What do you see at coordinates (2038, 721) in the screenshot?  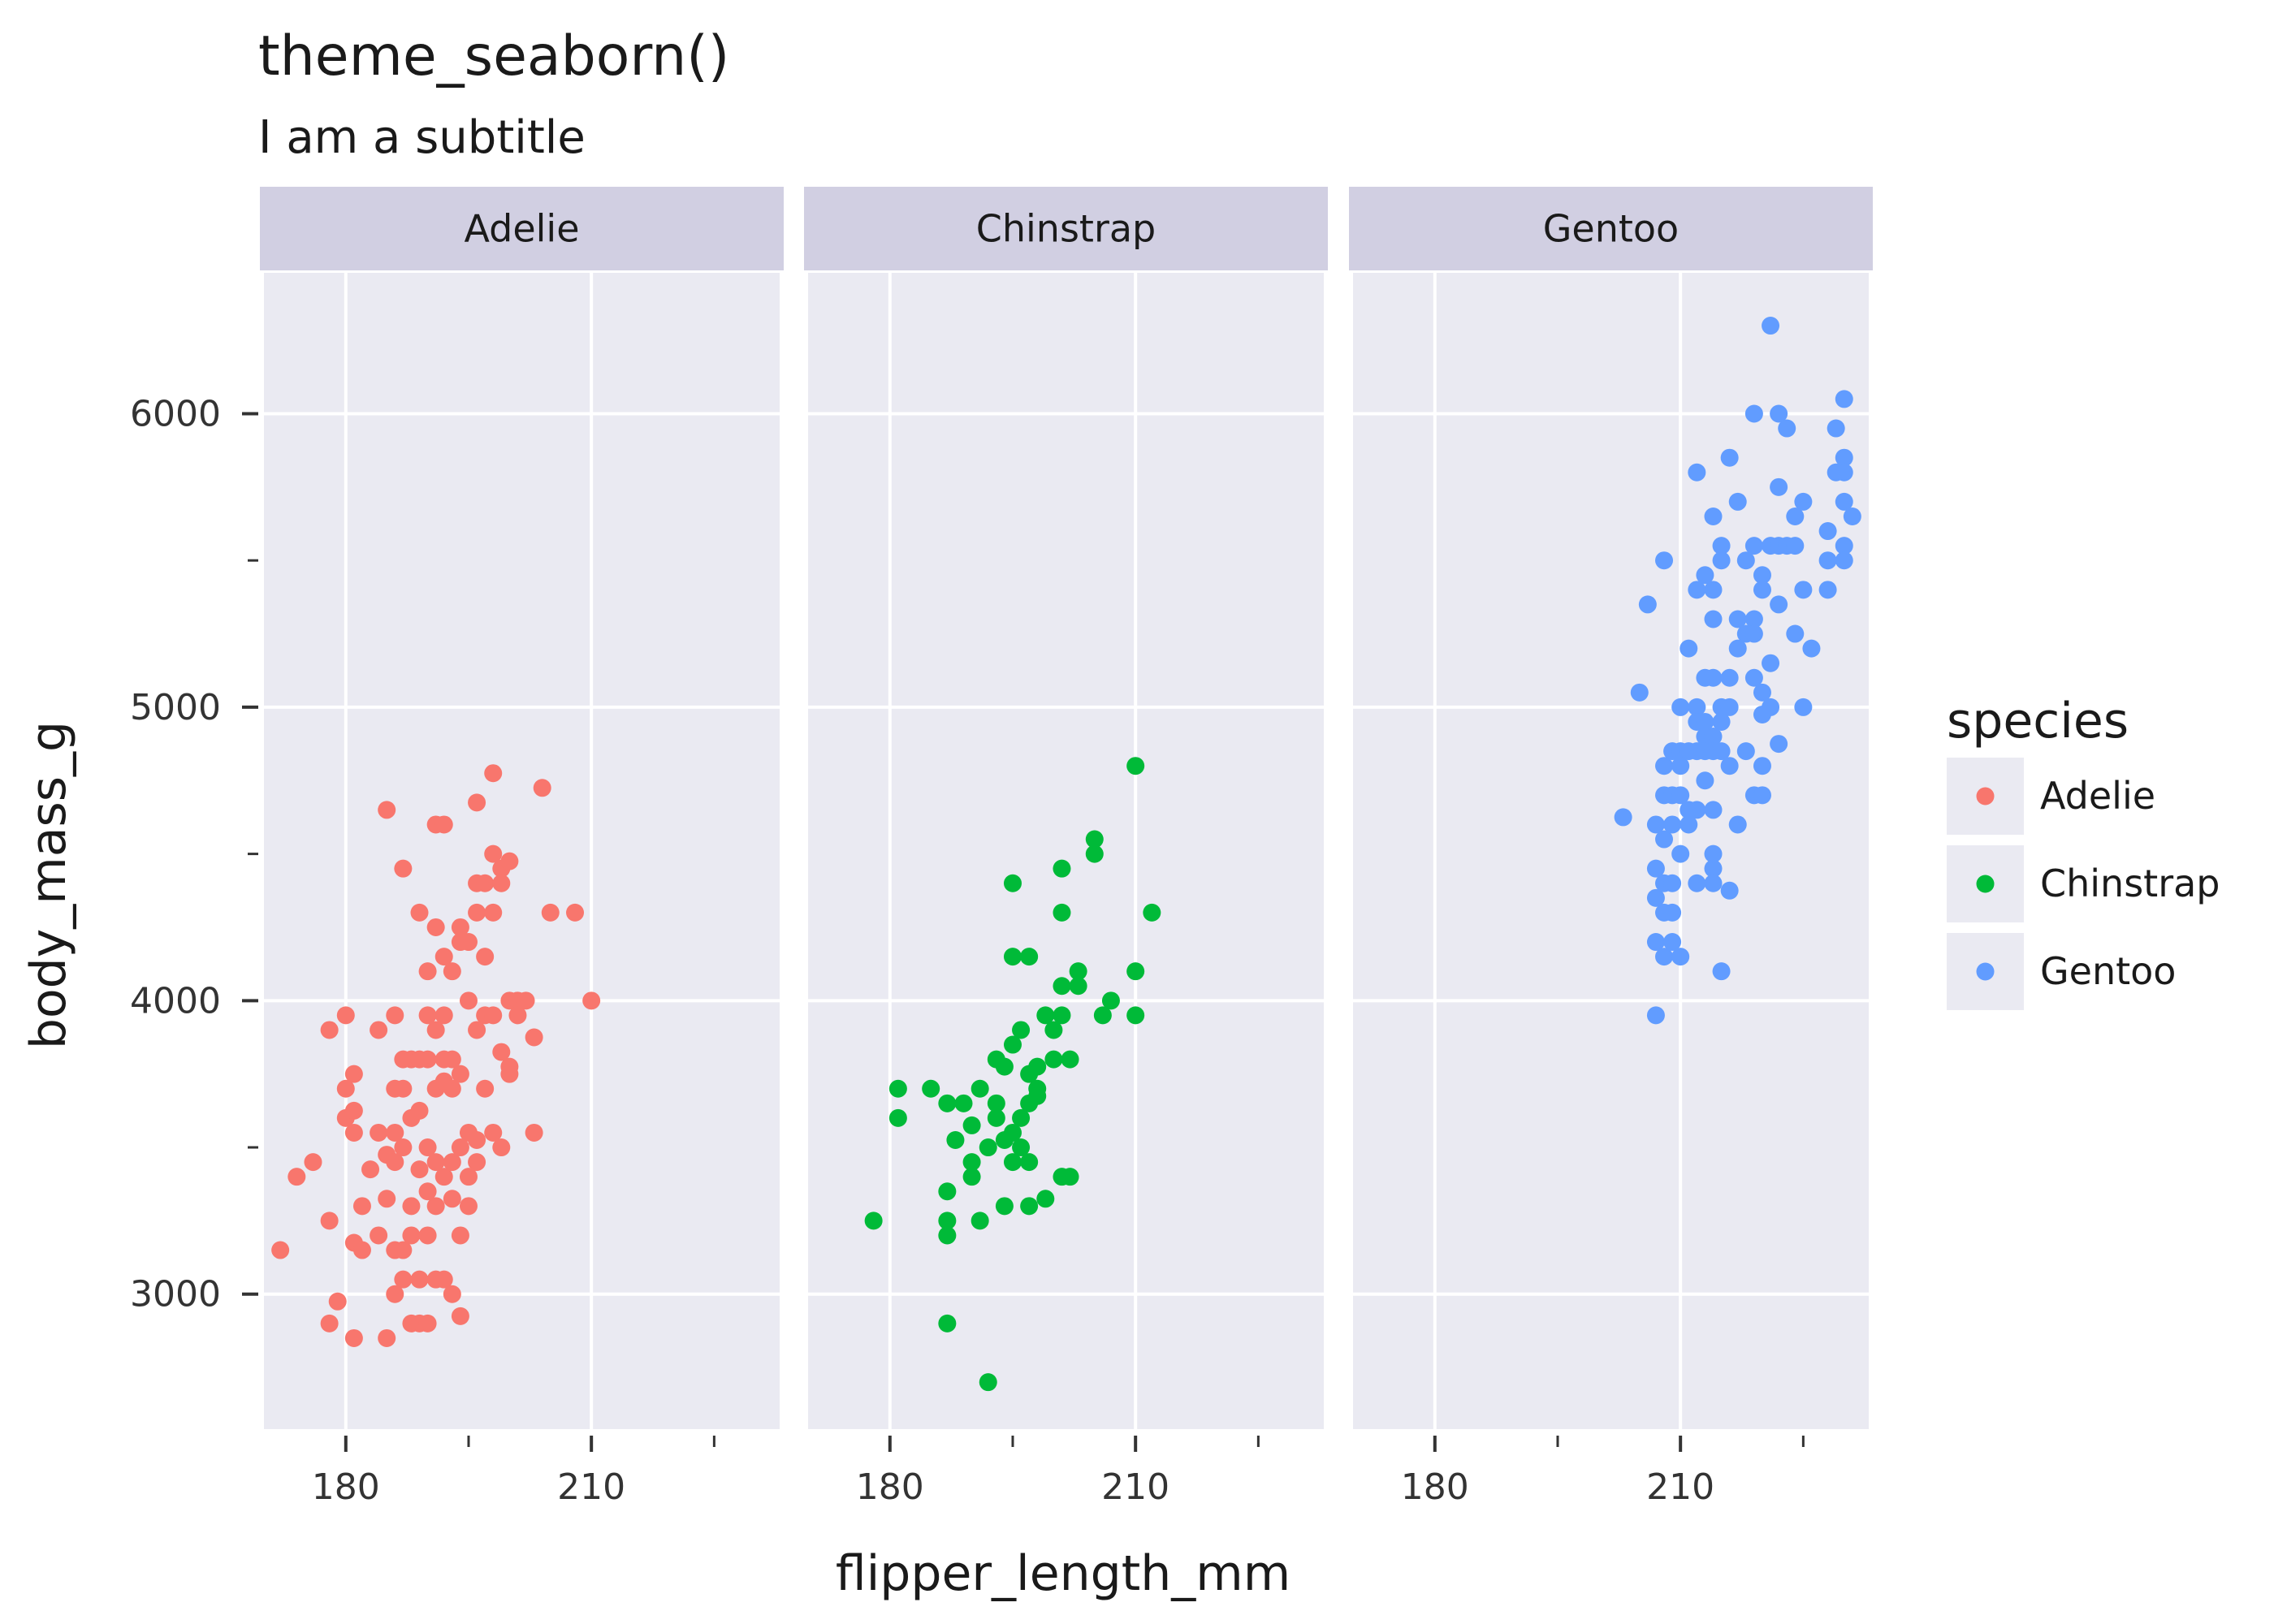 I see `legend-title: species` at bounding box center [2038, 721].